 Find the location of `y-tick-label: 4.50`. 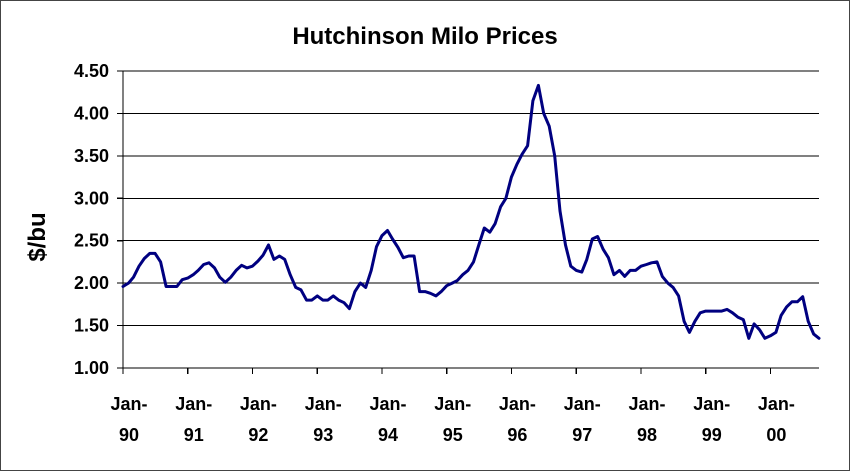

y-tick-label: 4.50 is located at coordinates (91, 71).